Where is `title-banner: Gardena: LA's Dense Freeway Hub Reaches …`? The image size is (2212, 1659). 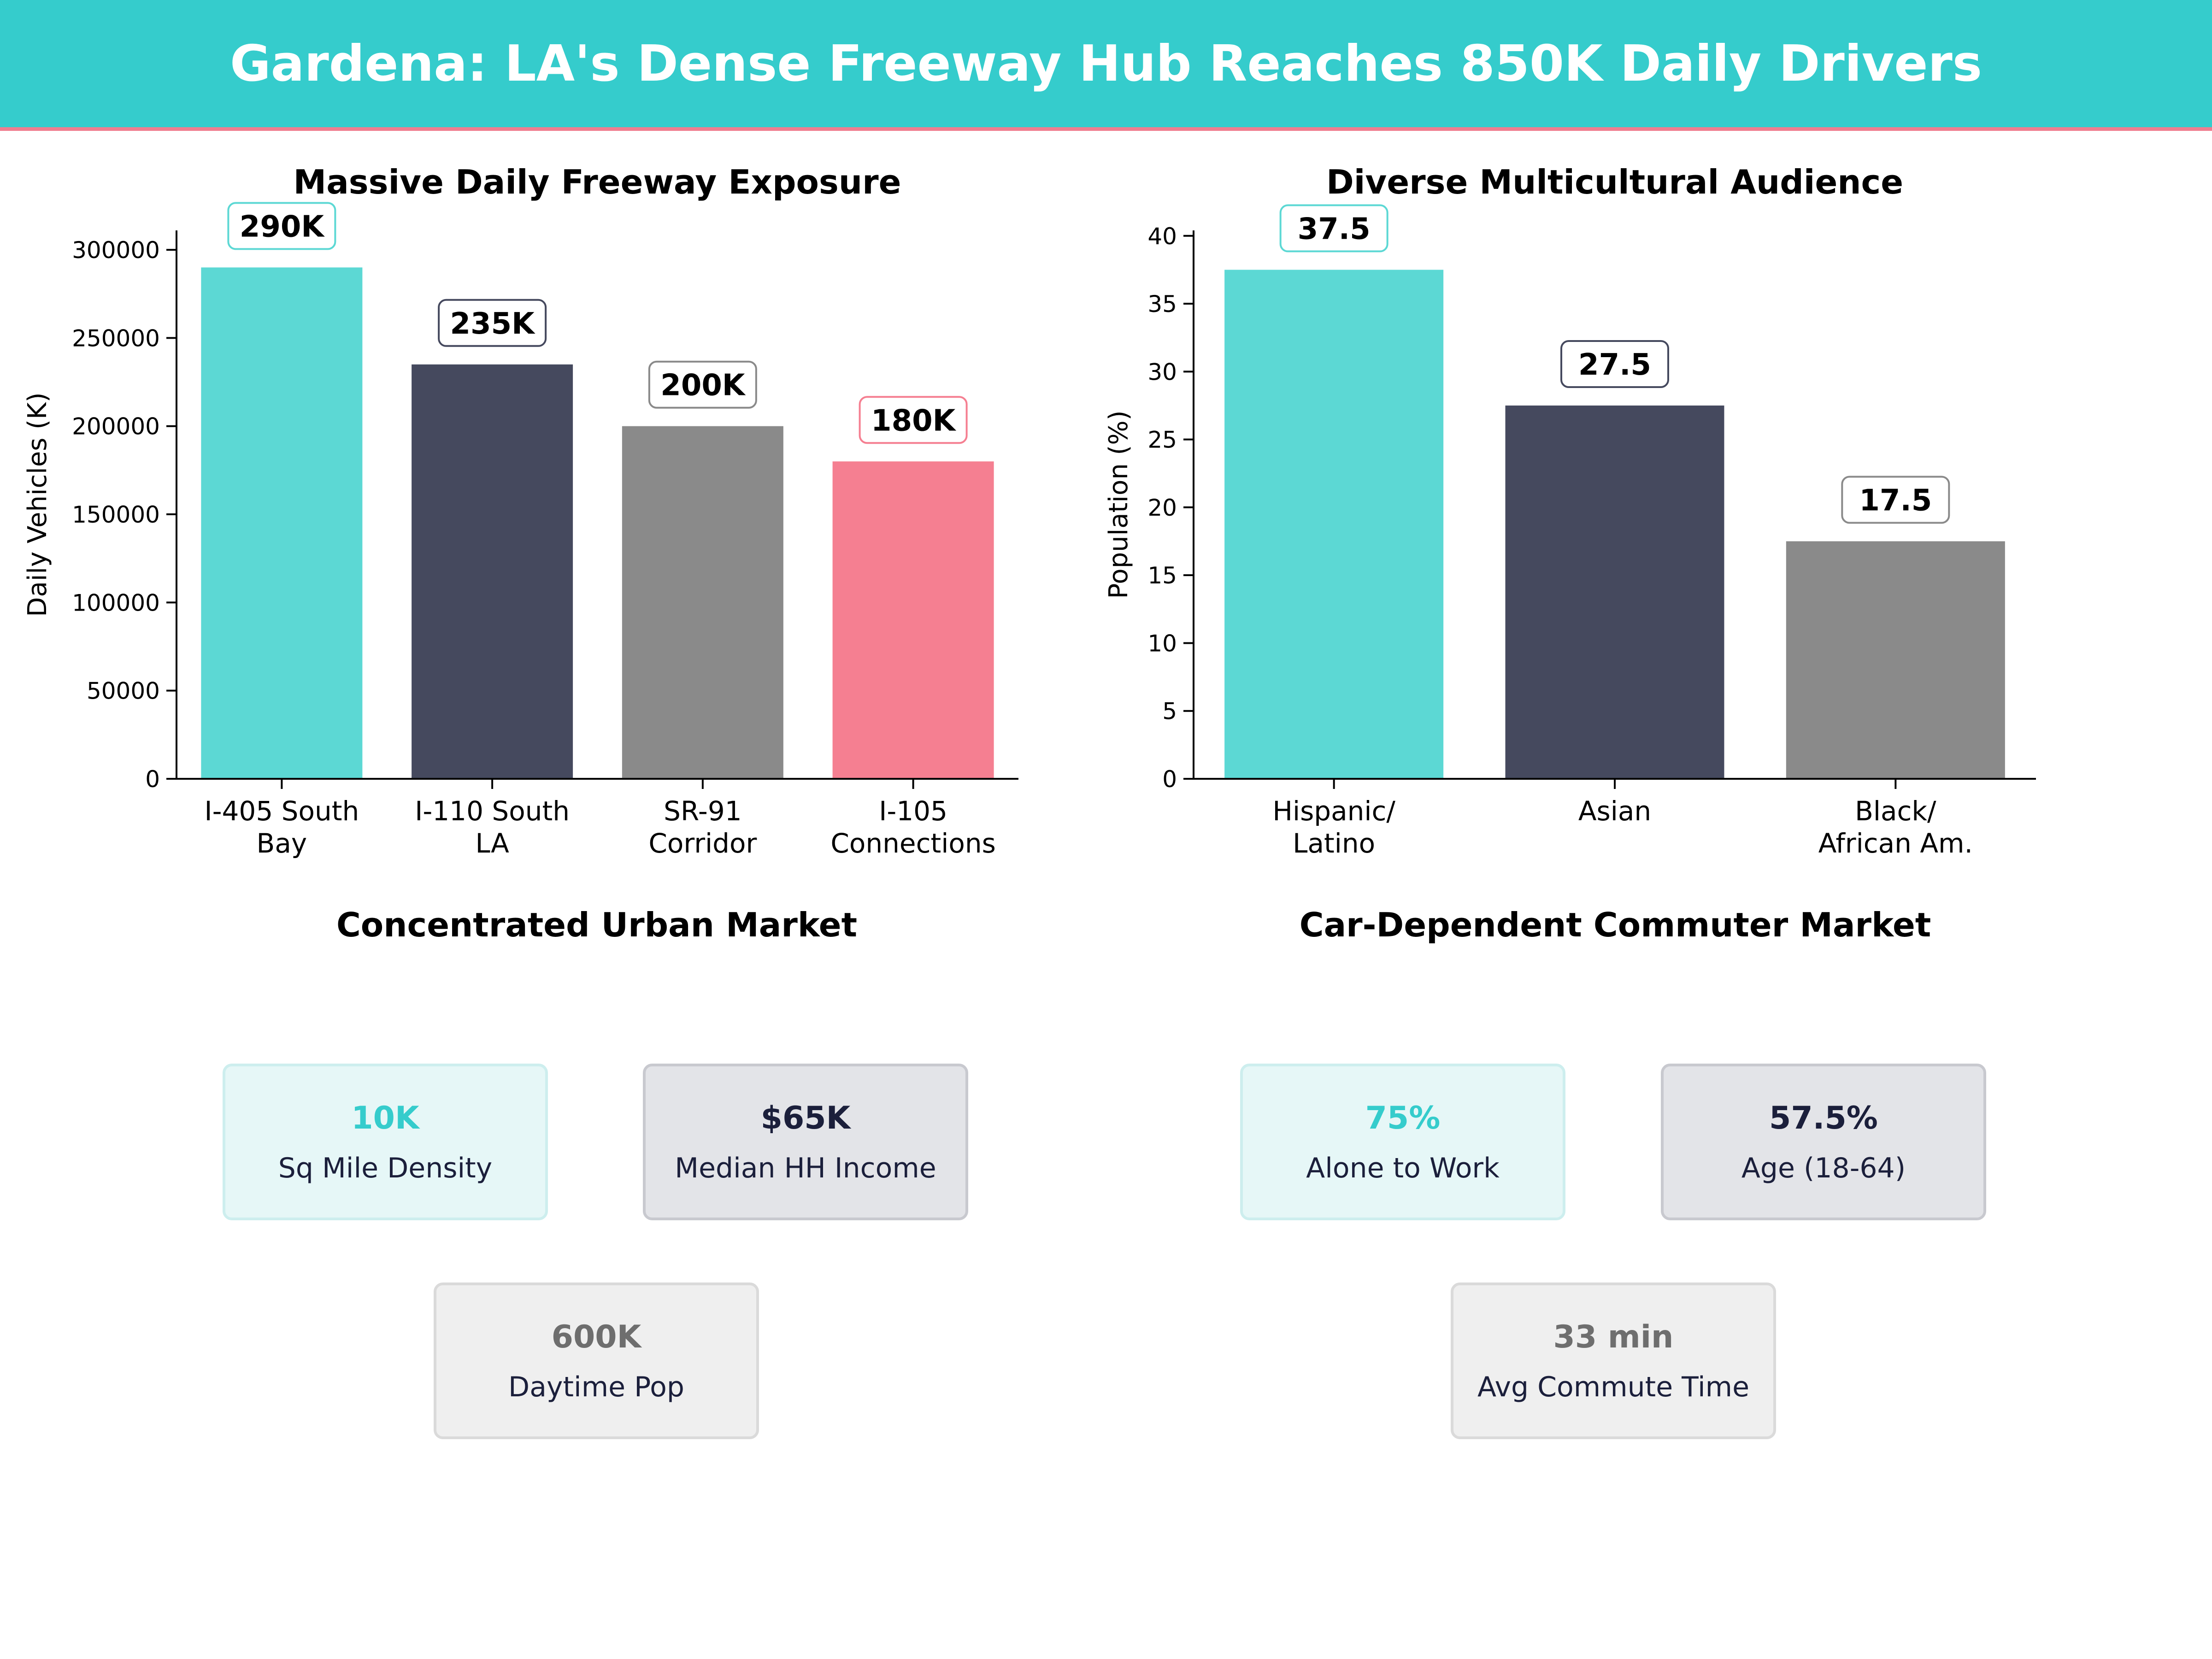 title-banner: Gardena: LA's Dense Freeway Hub Reaches … is located at coordinates (1106, 65).